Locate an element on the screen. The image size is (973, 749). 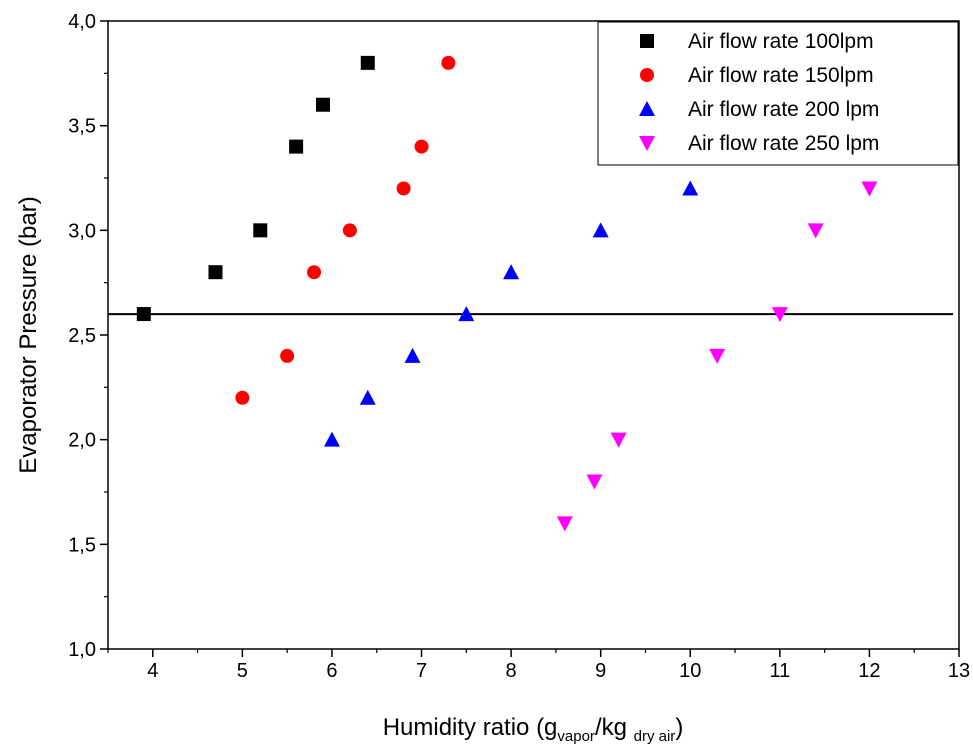
y-tick-label: 2,0 is located at coordinates (82, 441).